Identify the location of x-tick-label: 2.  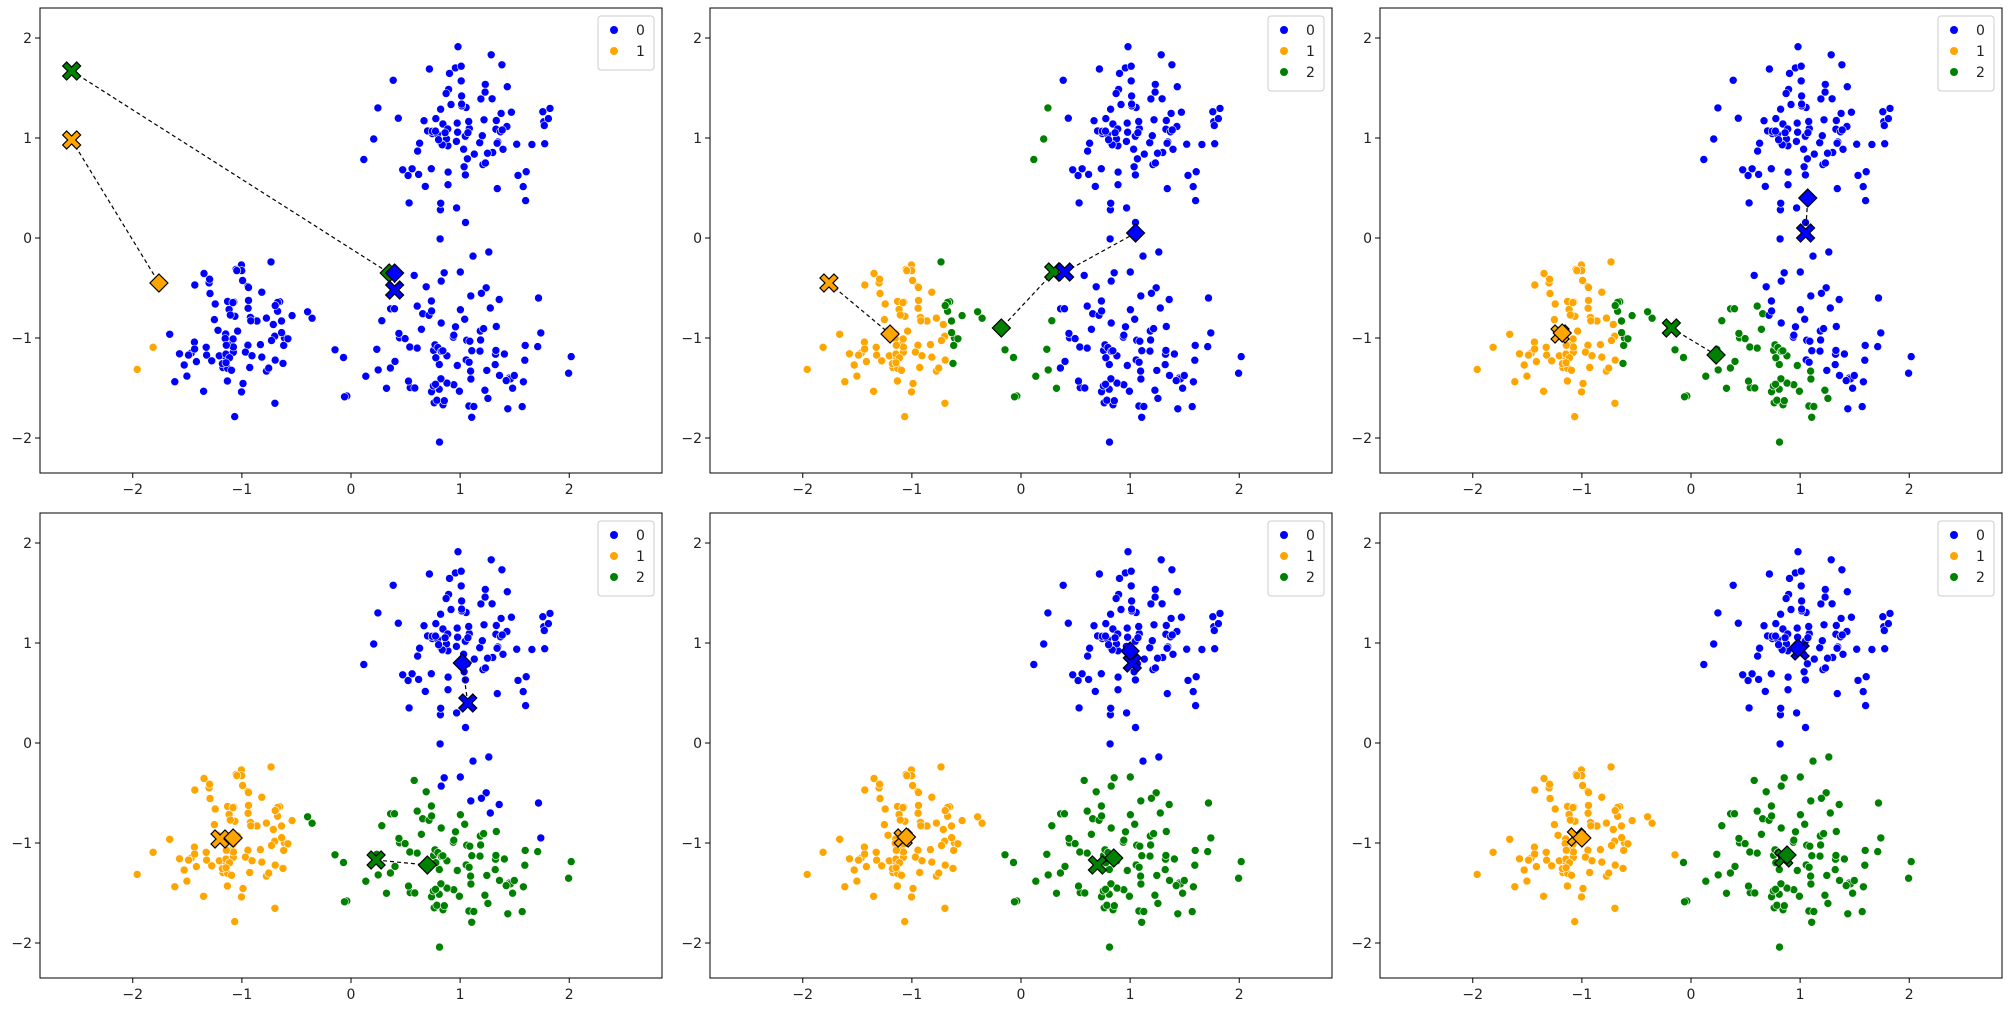
(1909, 490).